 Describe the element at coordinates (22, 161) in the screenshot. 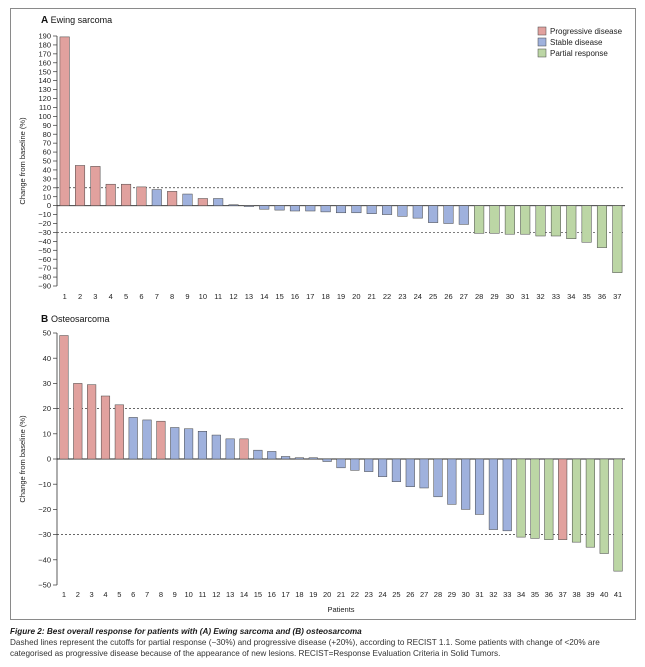

I see `panel-a-y-axis-label: Change from baseline (%)` at that location.